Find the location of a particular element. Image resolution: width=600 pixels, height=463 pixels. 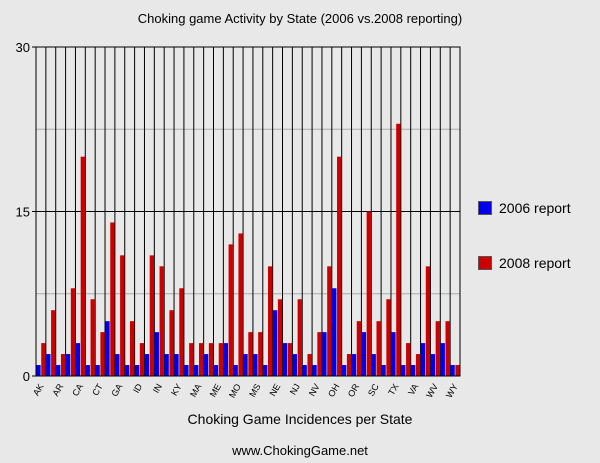

bar-AL-2008-report is located at coordinates (53, 343).